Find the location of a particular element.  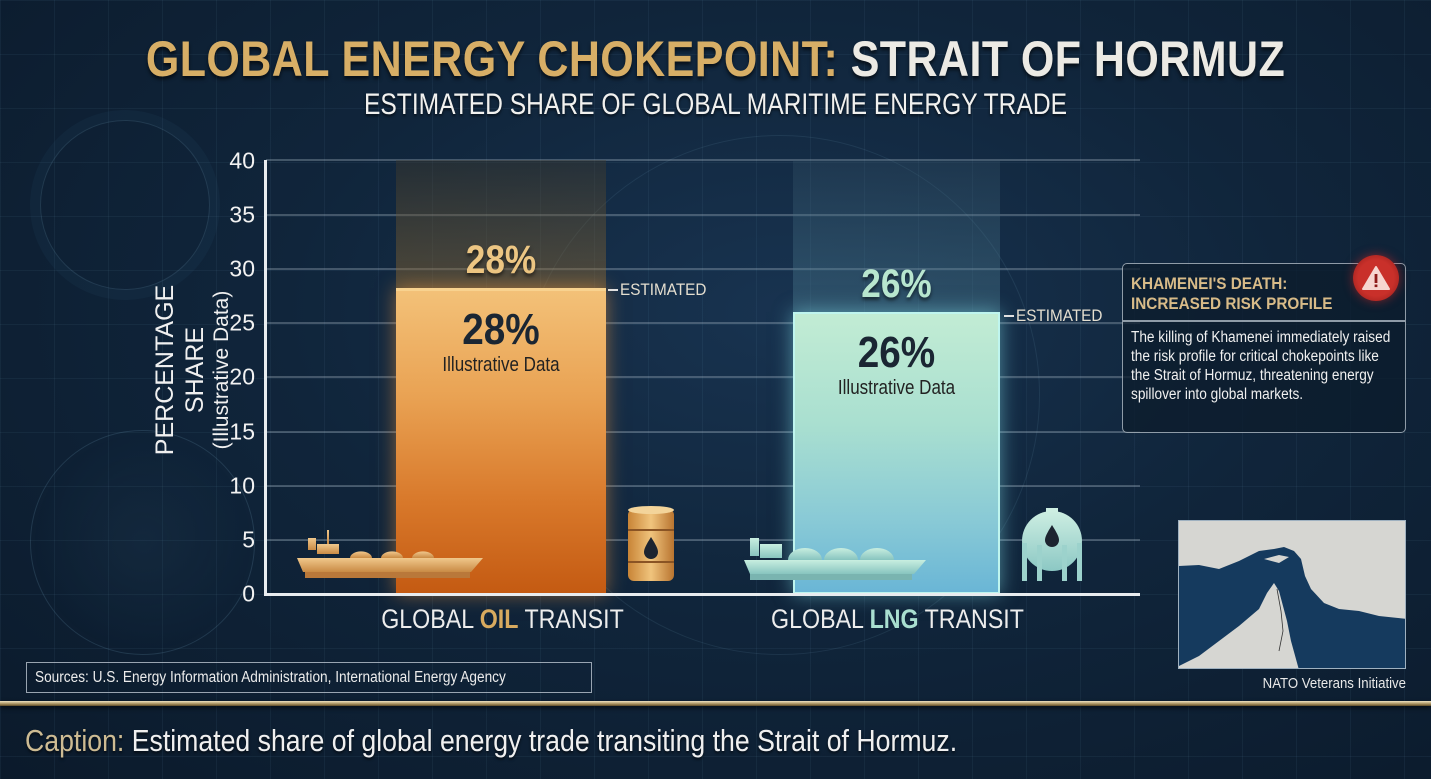

alert-divider is located at coordinates (1264, 321).